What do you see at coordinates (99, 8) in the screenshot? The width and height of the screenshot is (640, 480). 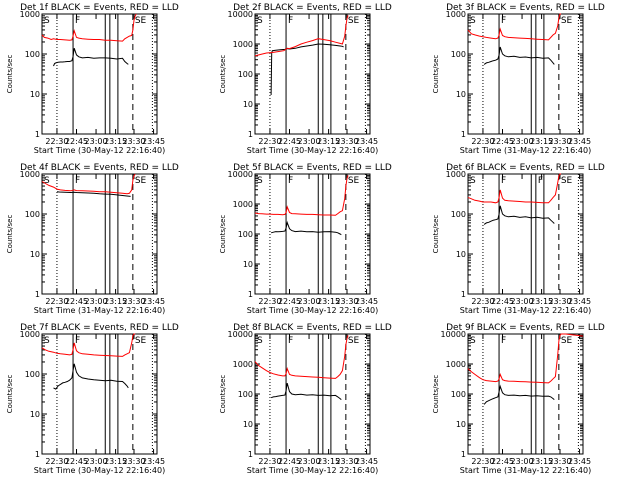 I see `plot-title: Det 1f BLACK = Events, RED = LLD` at bounding box center [99, 8].